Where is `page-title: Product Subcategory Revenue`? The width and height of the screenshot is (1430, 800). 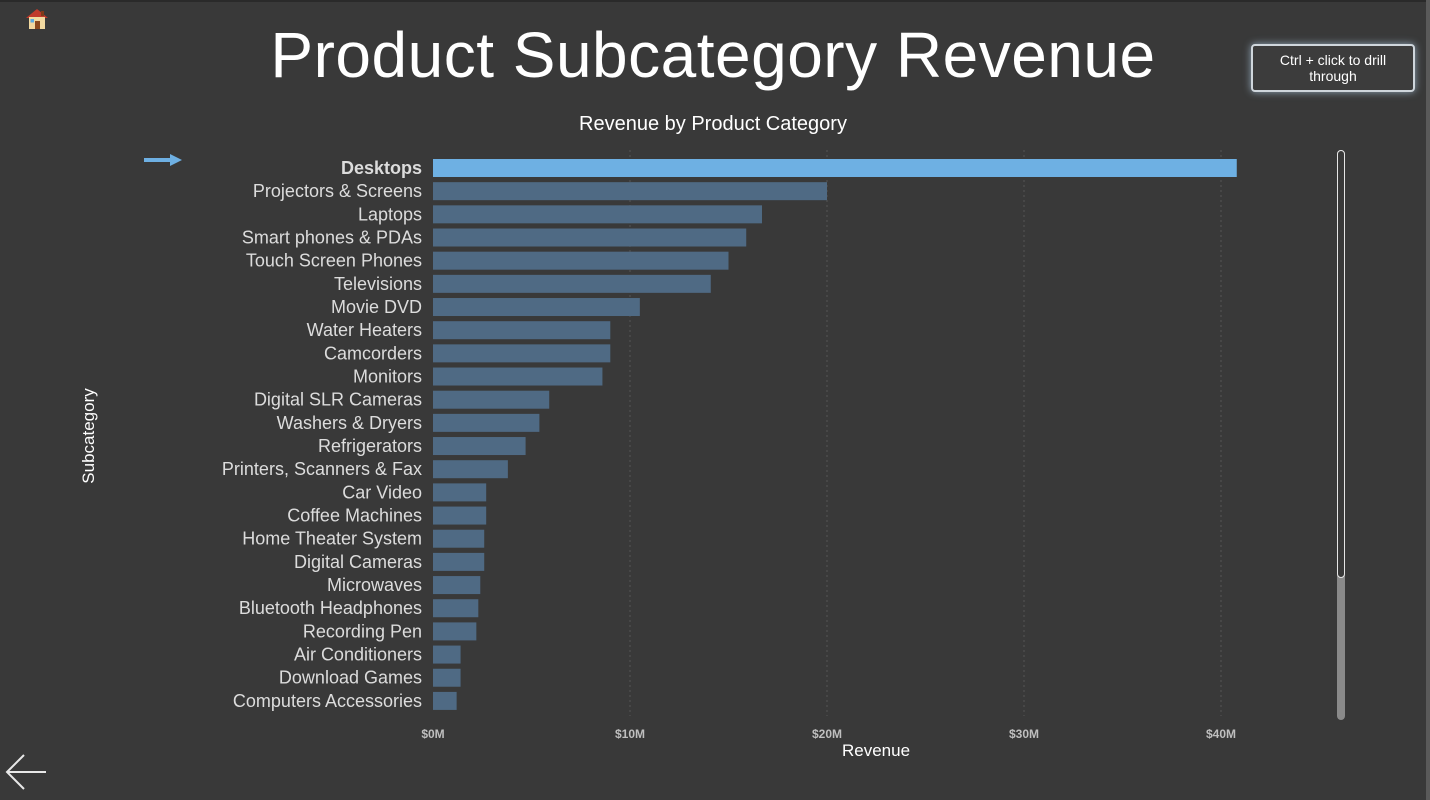
page-title: Product Subcategory Revenue is located at coordinates (713, 55).